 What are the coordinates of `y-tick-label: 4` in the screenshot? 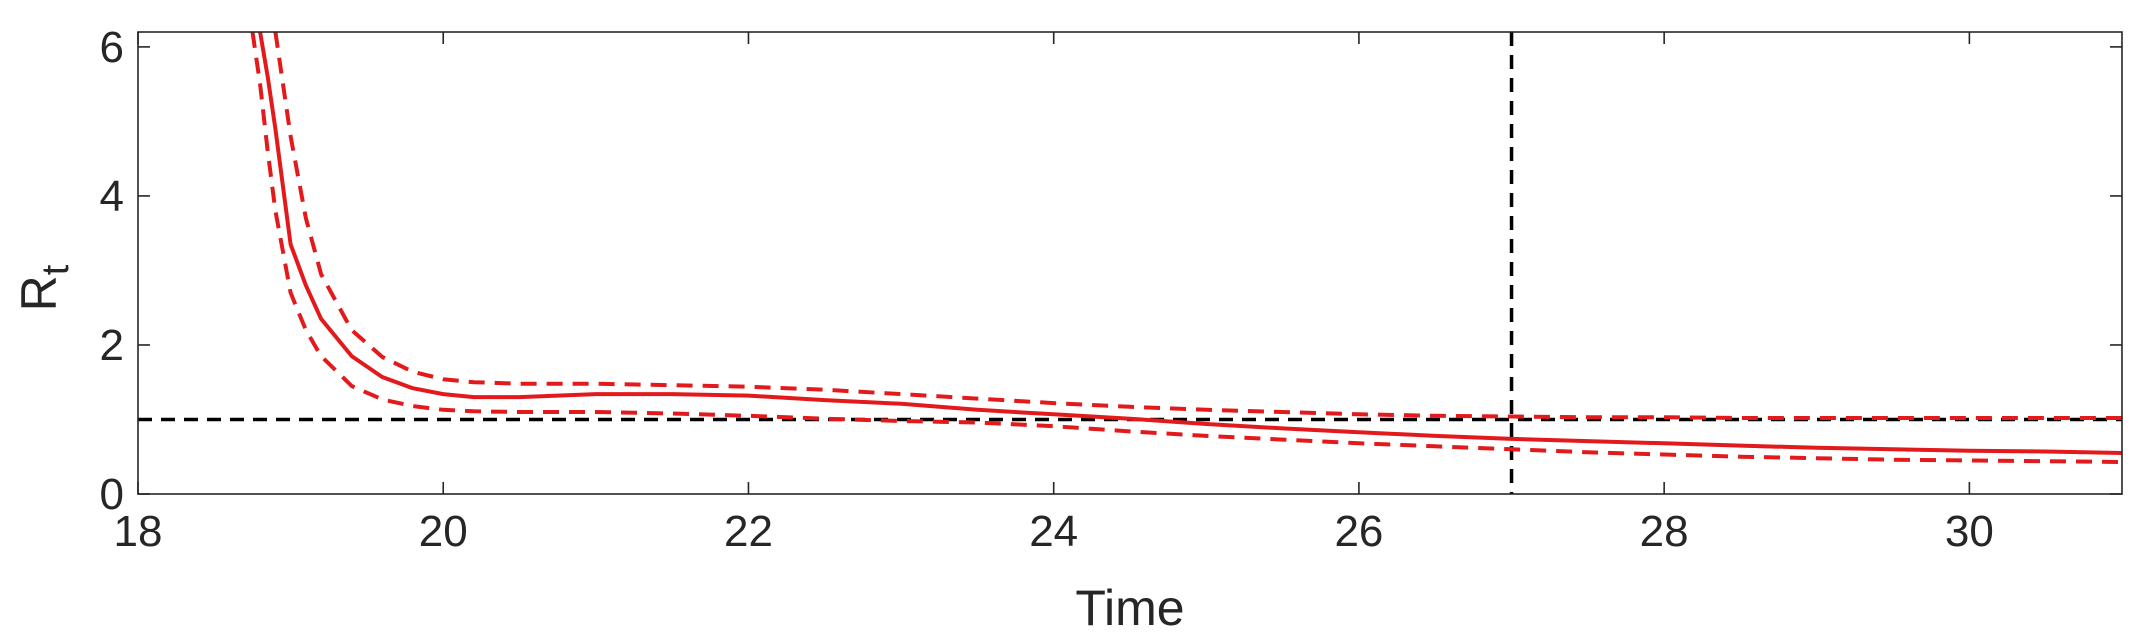 It's located at (112, 196).